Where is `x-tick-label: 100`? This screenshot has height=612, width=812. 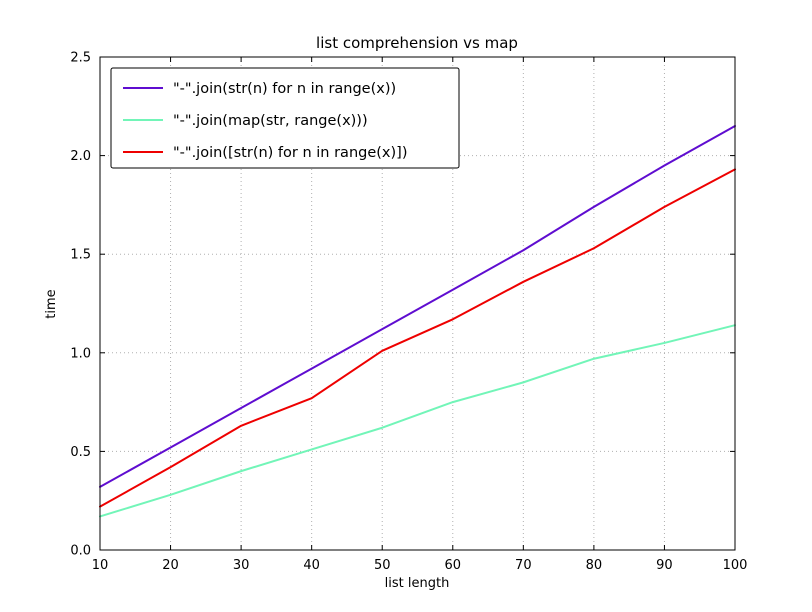 x-tick-label: 100 is located at coordinates (735, 565).